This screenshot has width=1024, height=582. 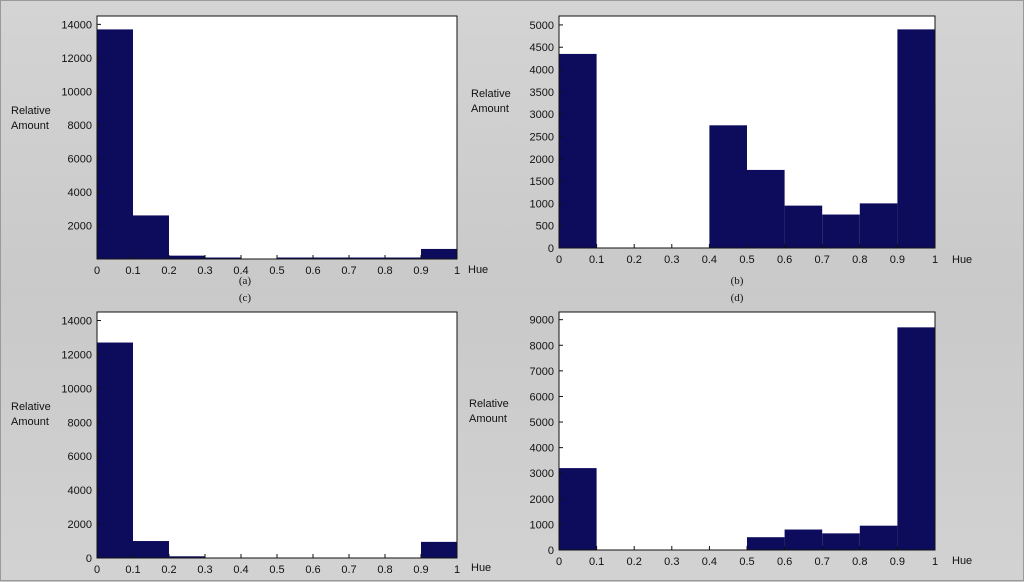 I want to click on y-tick-label: 2000, so click(x=80, y=226).